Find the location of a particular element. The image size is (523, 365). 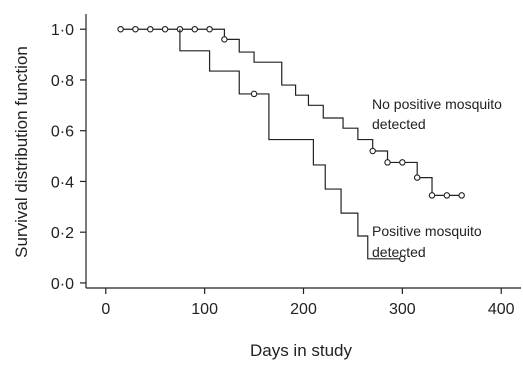

y-axis-title: Survival distribution function is located at coordinates (21, 152).